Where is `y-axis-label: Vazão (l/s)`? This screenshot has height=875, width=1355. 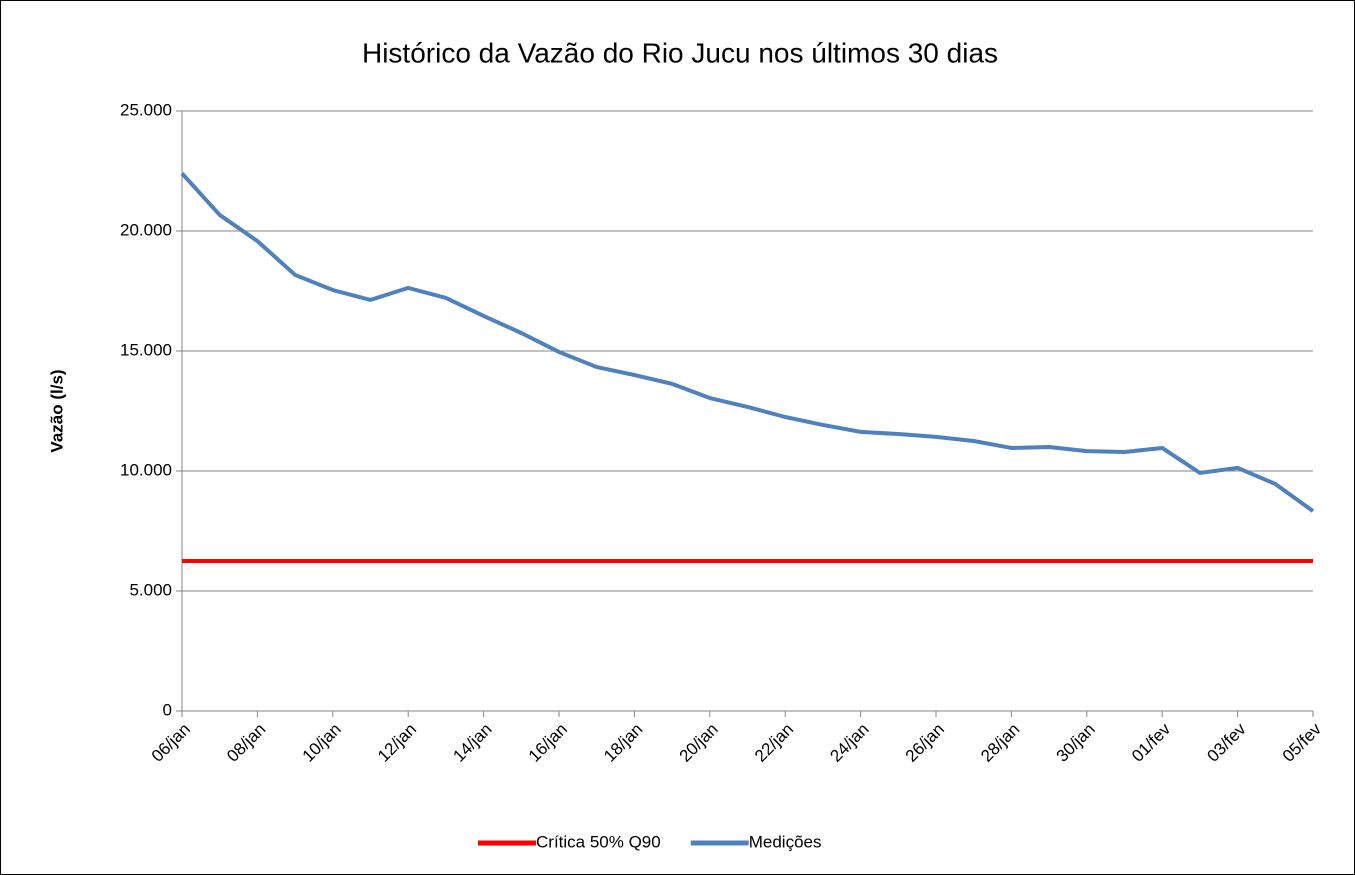 y-axis-label: Vazão (l/s) is located at coordinates (56, 410).